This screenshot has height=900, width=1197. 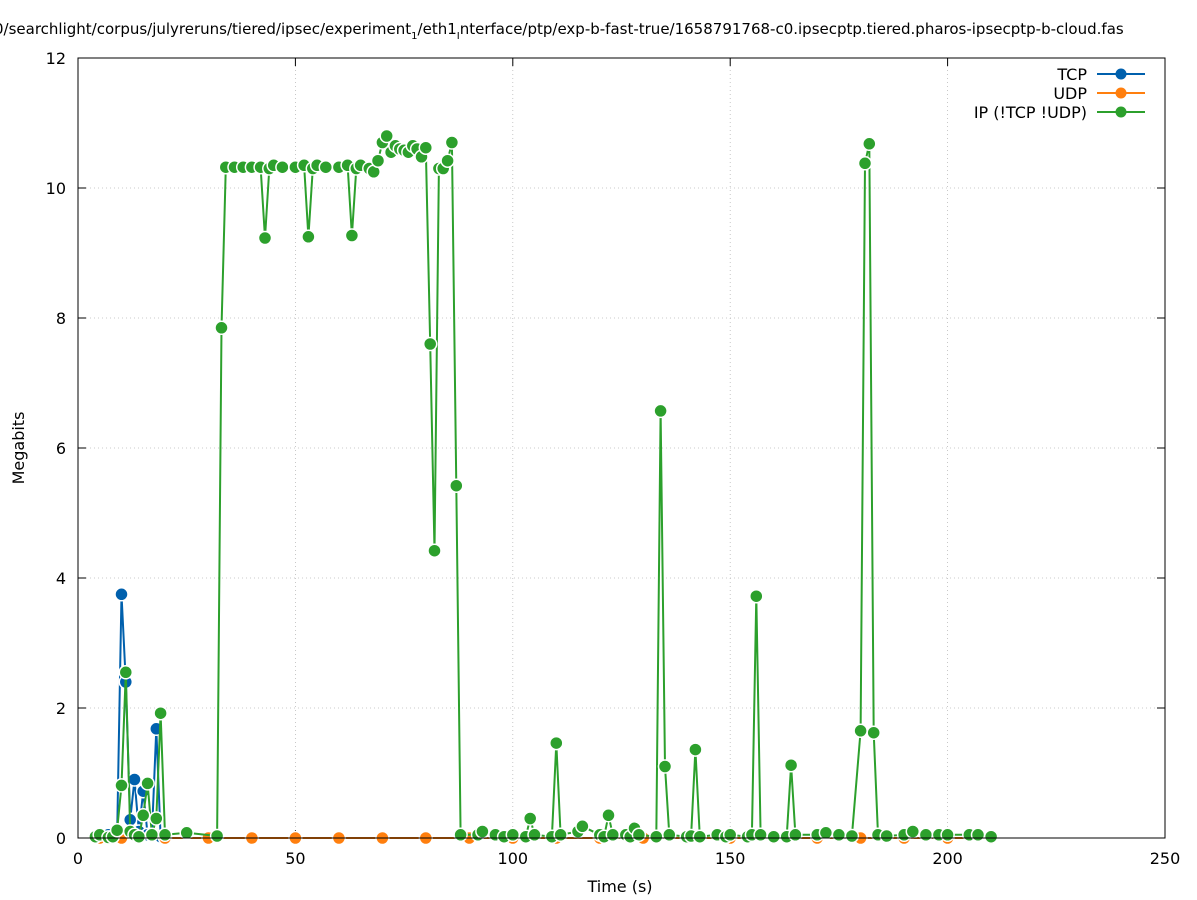 I want to click on series-line-tcp, so click(x=132, y=715).